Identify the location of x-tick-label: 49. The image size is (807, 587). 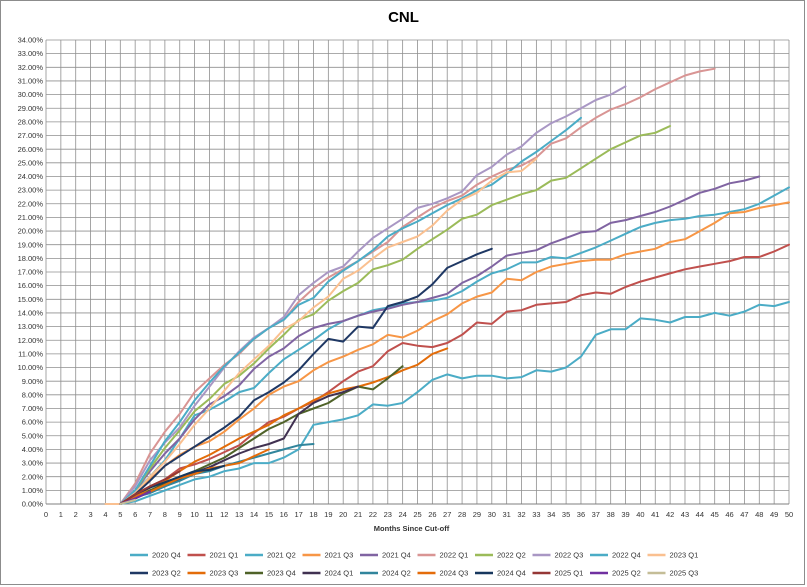
(774, 514).